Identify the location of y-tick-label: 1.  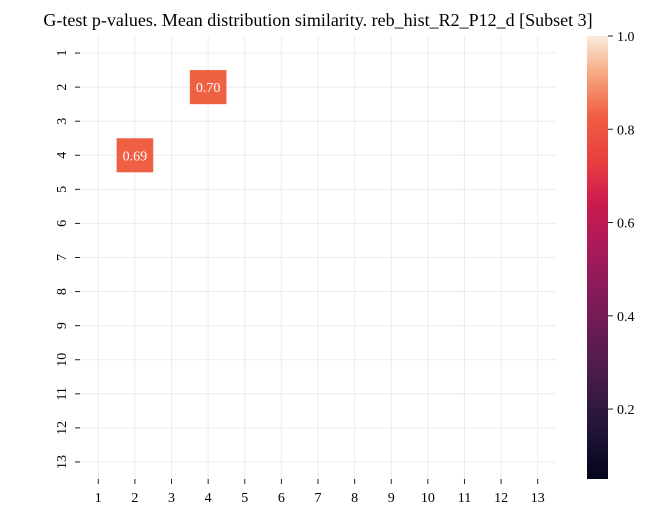
(62, 53).